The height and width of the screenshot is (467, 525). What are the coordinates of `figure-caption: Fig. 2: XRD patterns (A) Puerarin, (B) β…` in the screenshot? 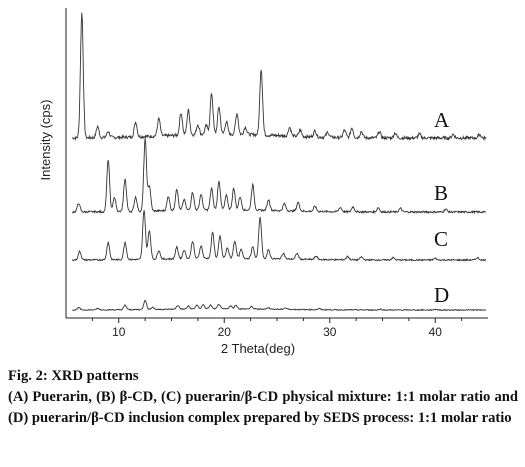 It's located at (263, 397).